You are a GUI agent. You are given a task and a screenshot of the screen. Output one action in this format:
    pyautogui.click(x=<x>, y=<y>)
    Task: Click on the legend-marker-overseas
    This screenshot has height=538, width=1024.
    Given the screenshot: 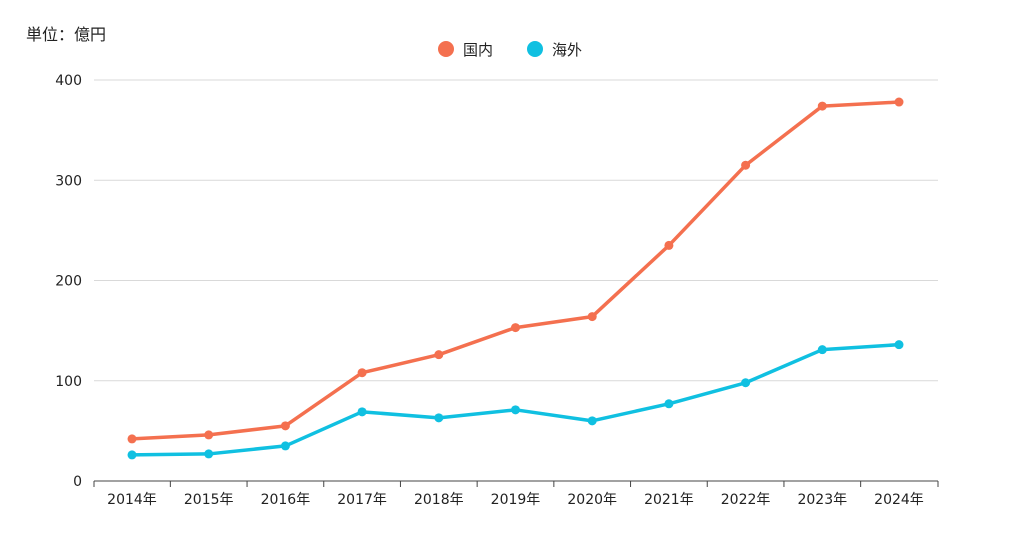 What is the action you would take?
    pyautogui.click(x=535, y=49)
    